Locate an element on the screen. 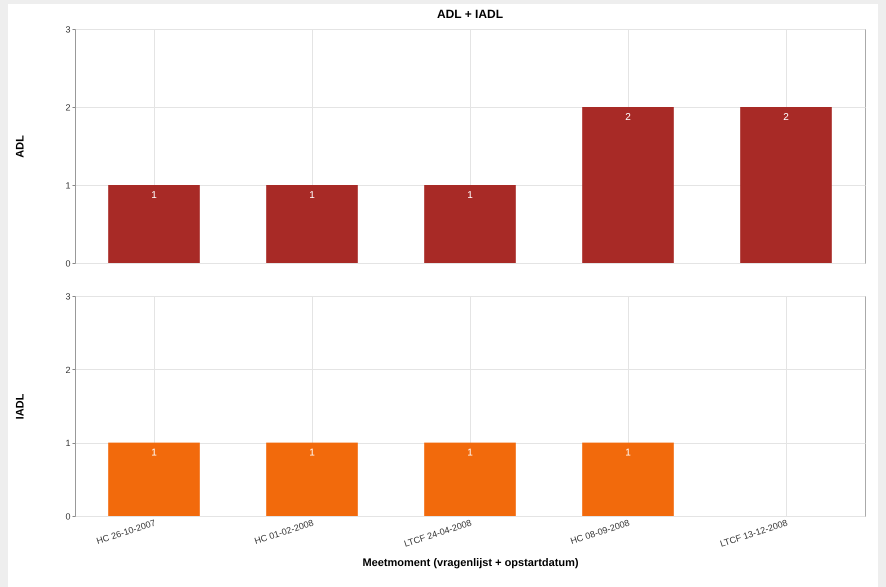 The image size is (886, 587). y-axis-title: ADL is located at coordinates (20, 146).